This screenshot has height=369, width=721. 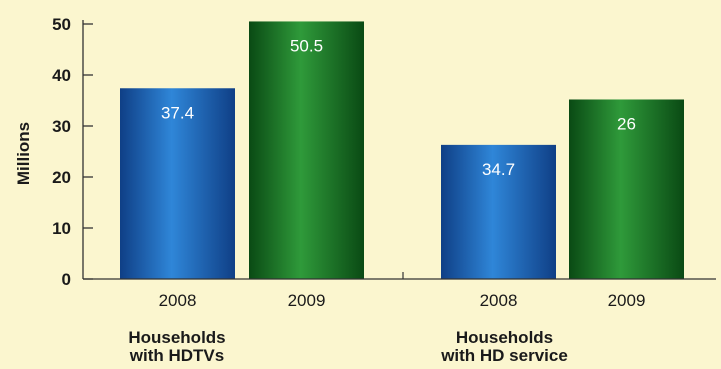 What do you see at coordinates (61, 24) in the screenshot?
I see `y-tick-label: 50` at bounding box center [61, 24].